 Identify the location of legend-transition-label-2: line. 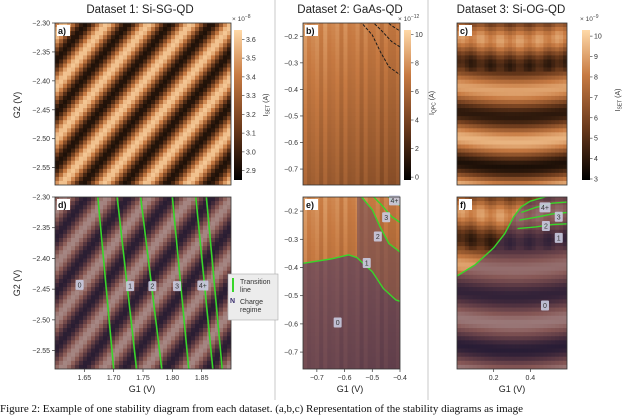
(245, 290).